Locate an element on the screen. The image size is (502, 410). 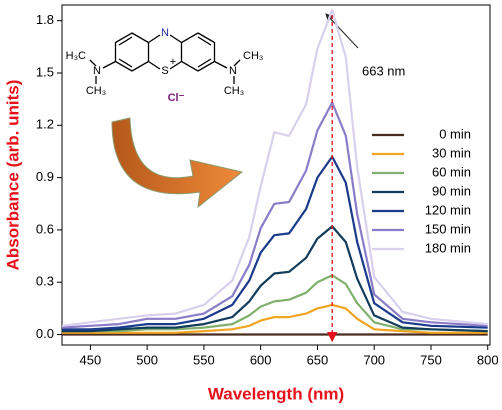
x-tick-label: 550 is located at coordinates (204, 359).